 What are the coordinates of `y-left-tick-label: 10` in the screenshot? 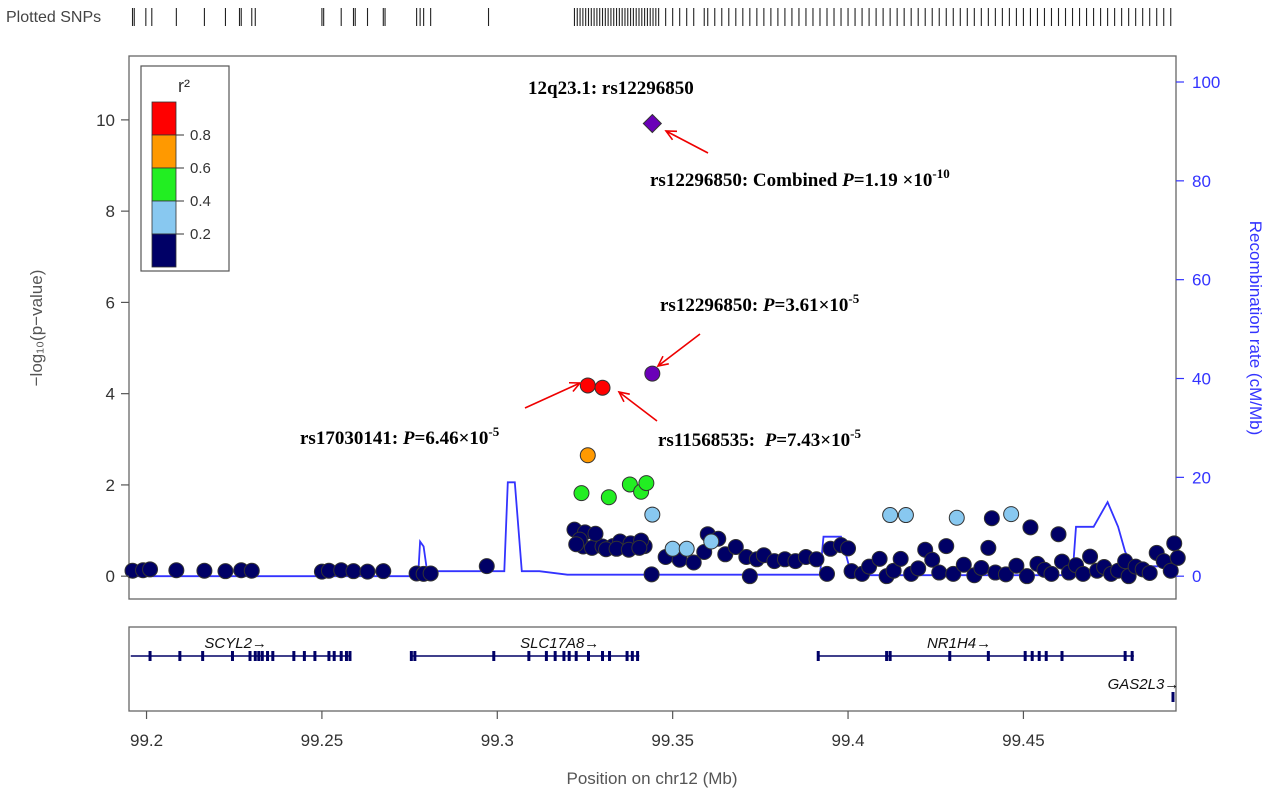 It's located at (105, 120).